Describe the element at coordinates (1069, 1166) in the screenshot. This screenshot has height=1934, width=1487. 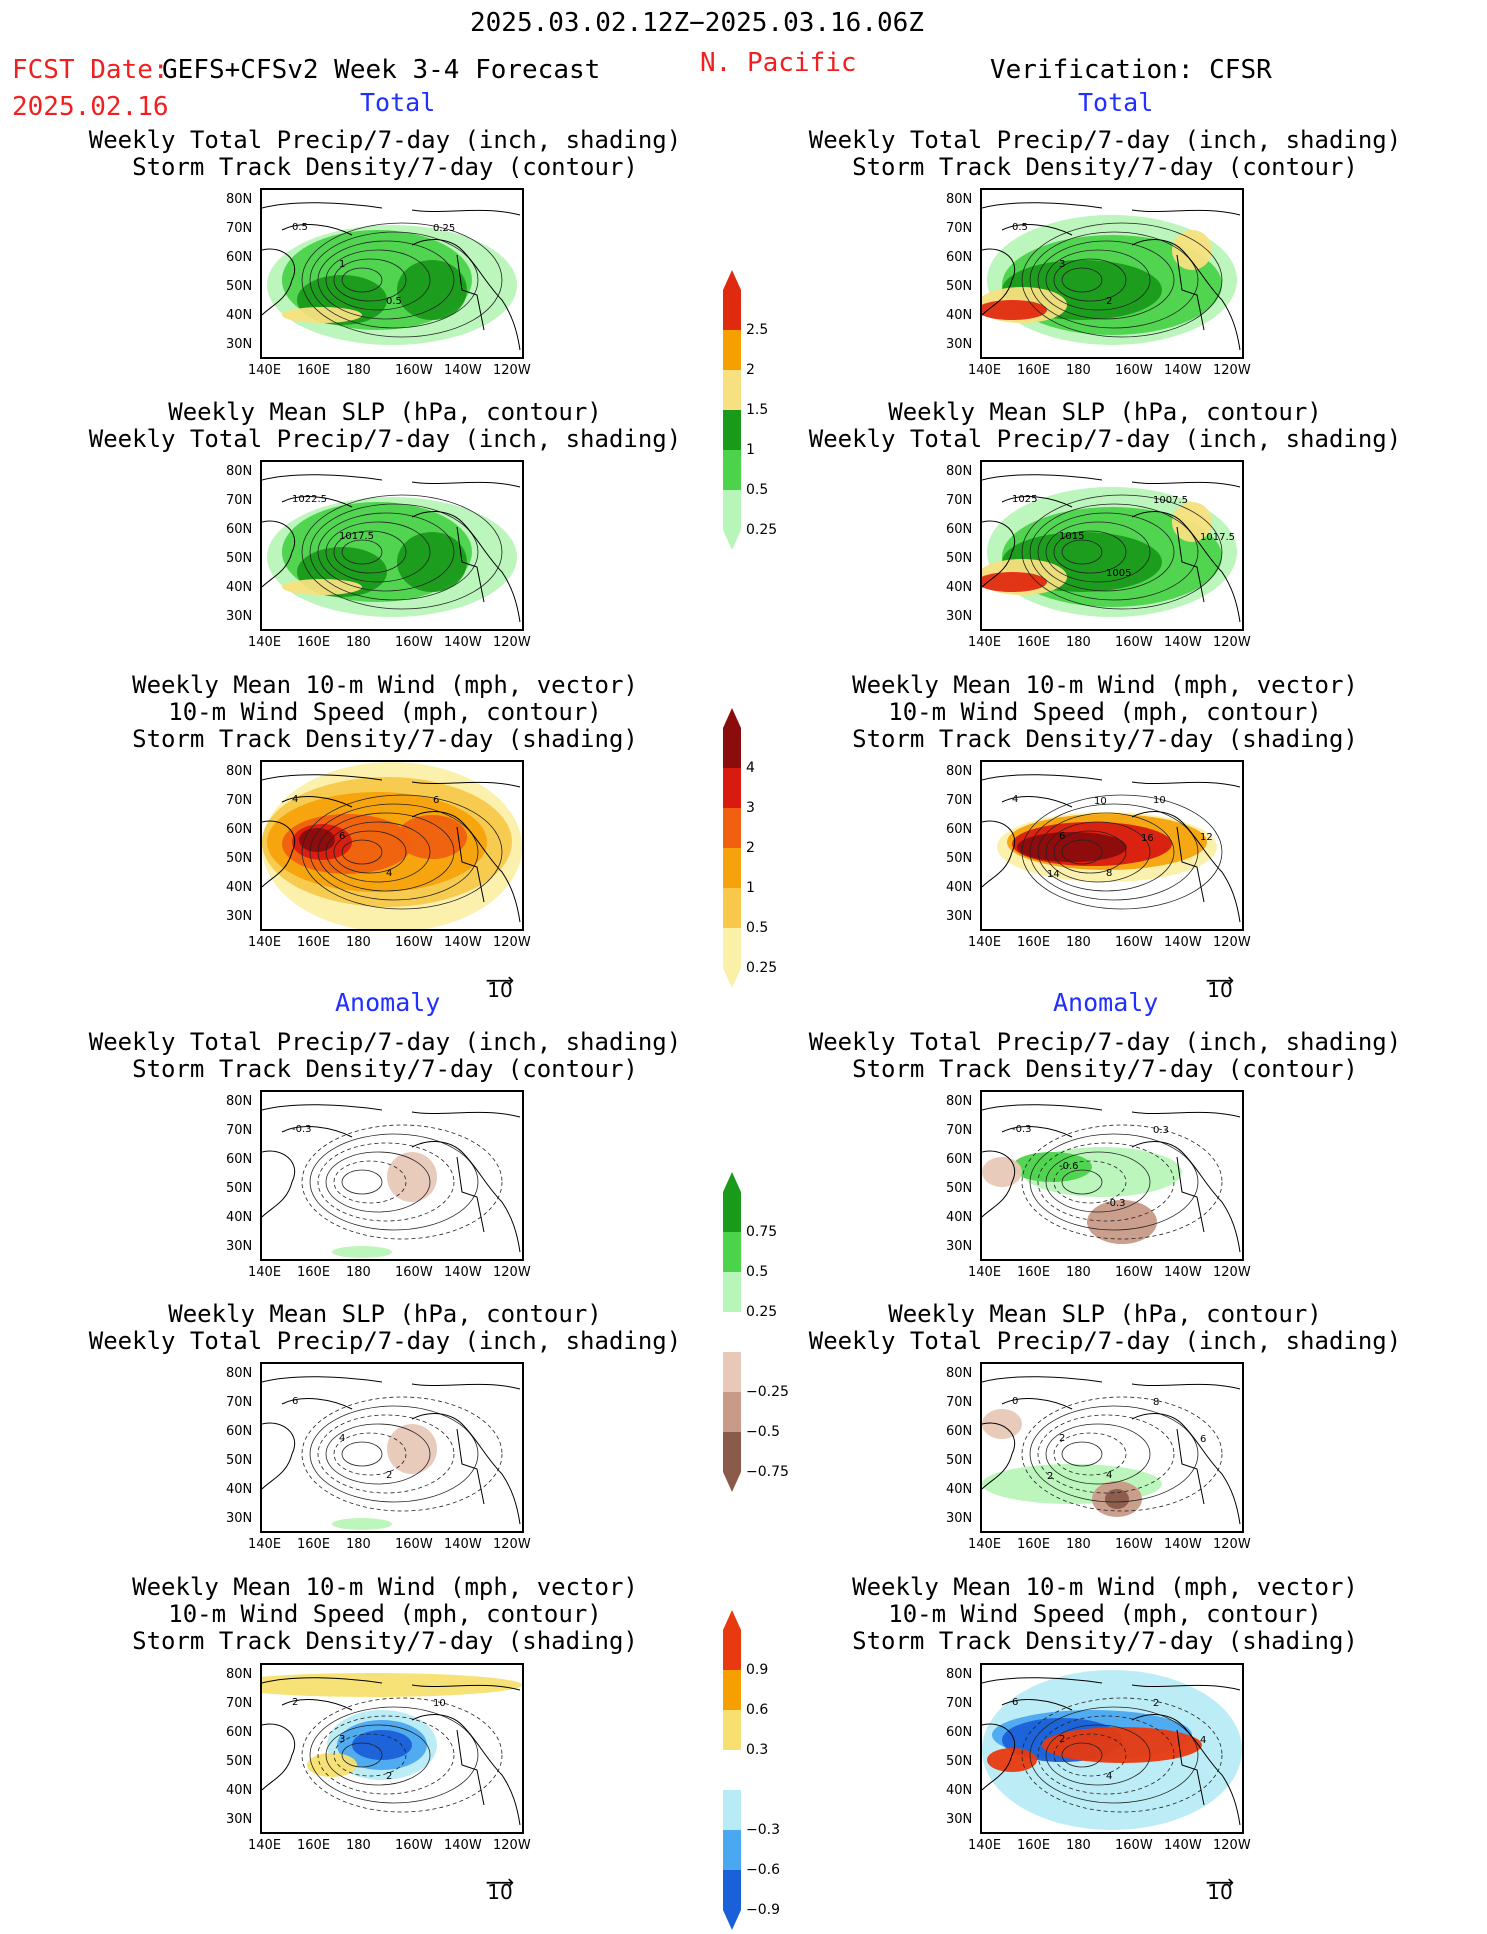
I see `contour-label: -0.6` at that location.